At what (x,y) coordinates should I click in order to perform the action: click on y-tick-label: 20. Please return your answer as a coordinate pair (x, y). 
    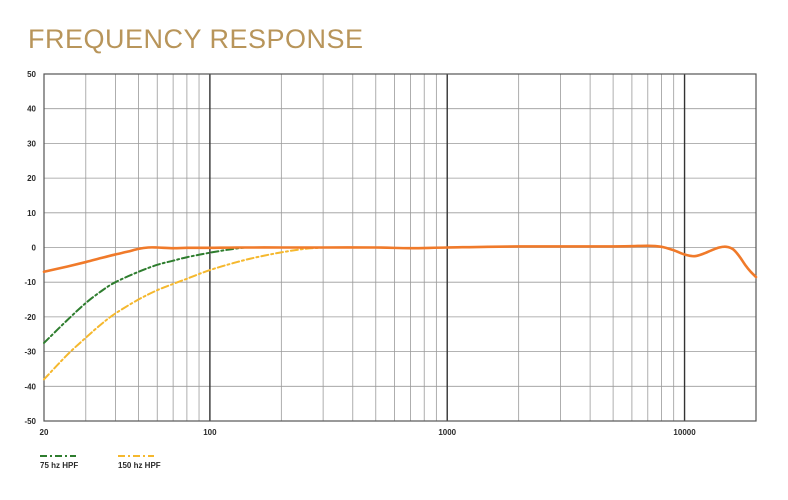
    Looking at the image, I should click on (31, 178).